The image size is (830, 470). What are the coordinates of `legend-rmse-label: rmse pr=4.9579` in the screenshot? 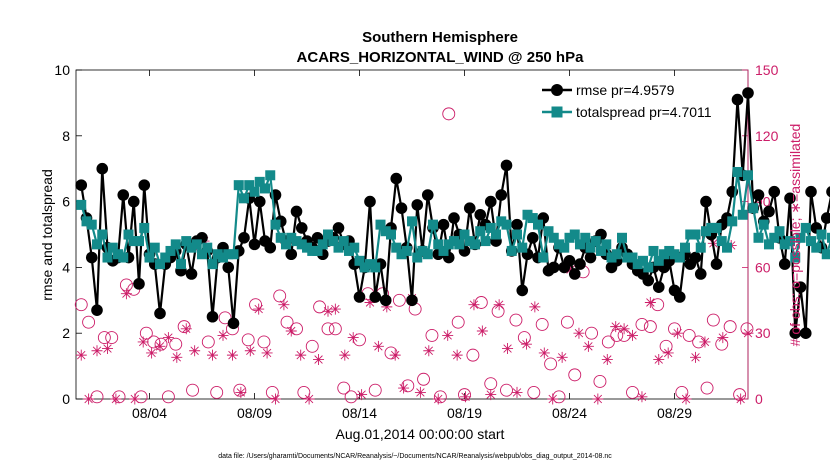 It's located at (625, 90).